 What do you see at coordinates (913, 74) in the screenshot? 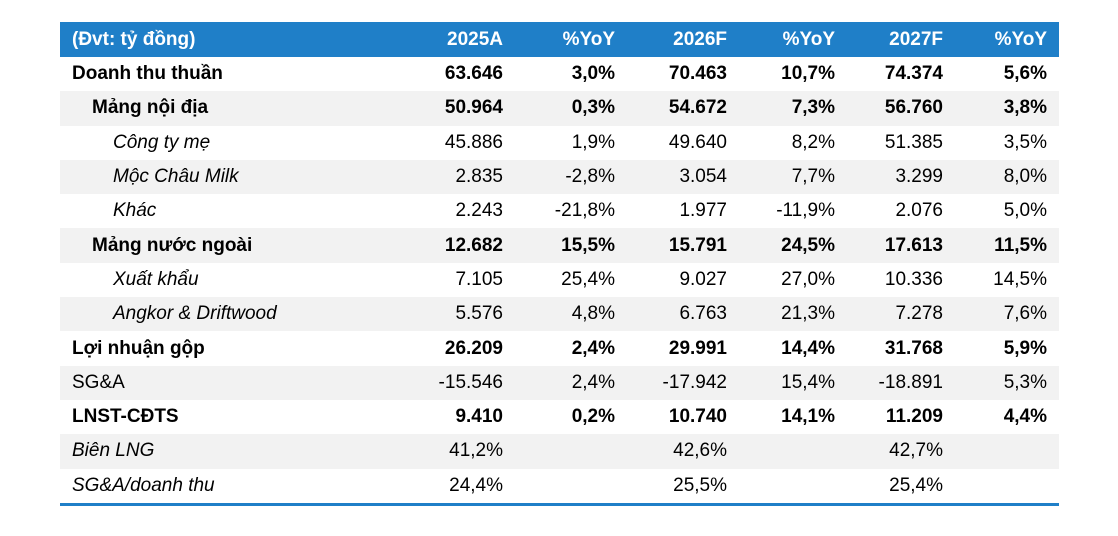
I see `value-2027f: 74.374` at bounding box center [913, 74].